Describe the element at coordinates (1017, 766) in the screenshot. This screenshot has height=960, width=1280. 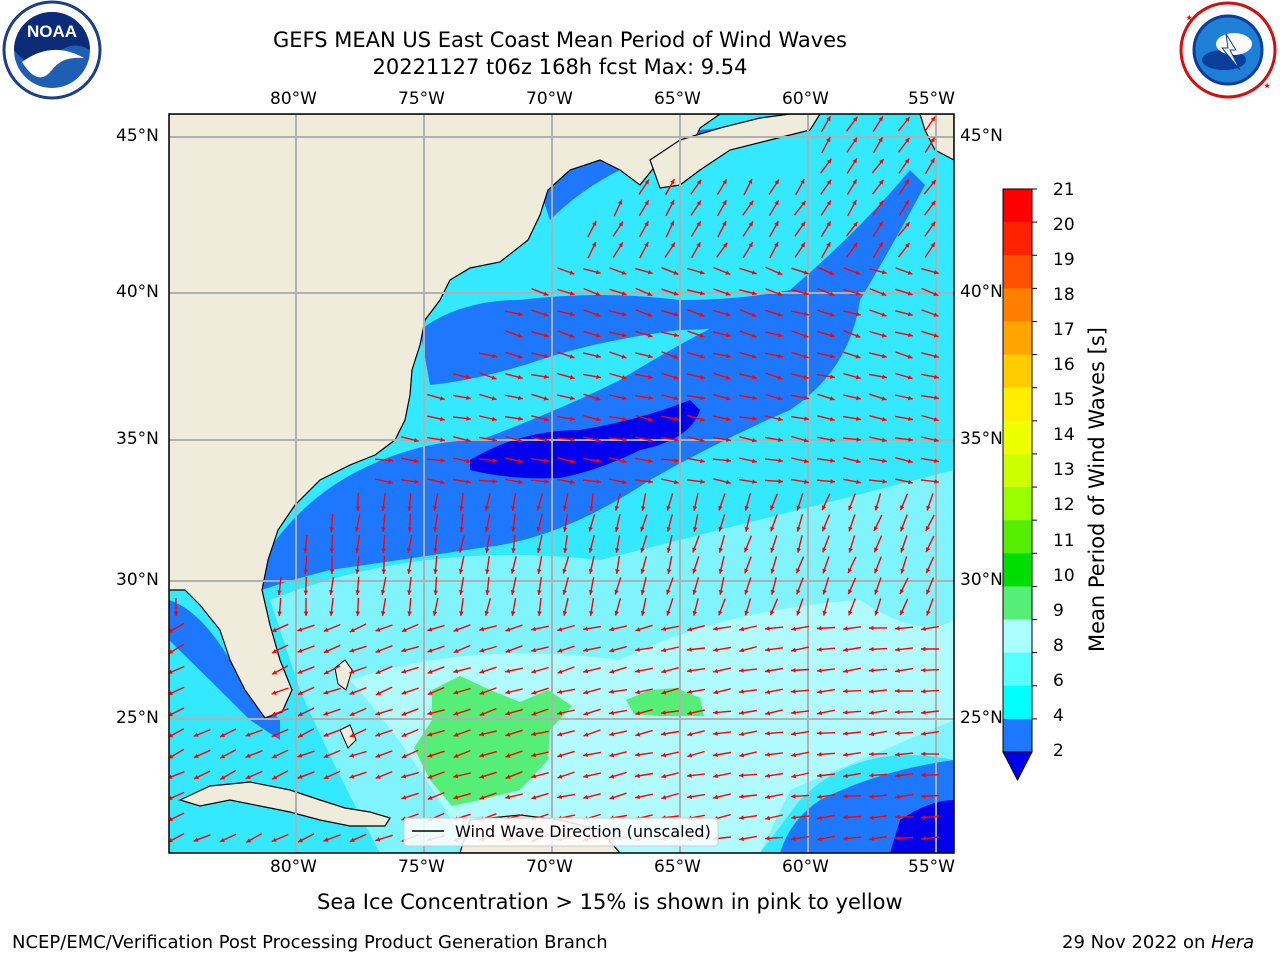
I see `colorbar-extend-arrow` at that location.